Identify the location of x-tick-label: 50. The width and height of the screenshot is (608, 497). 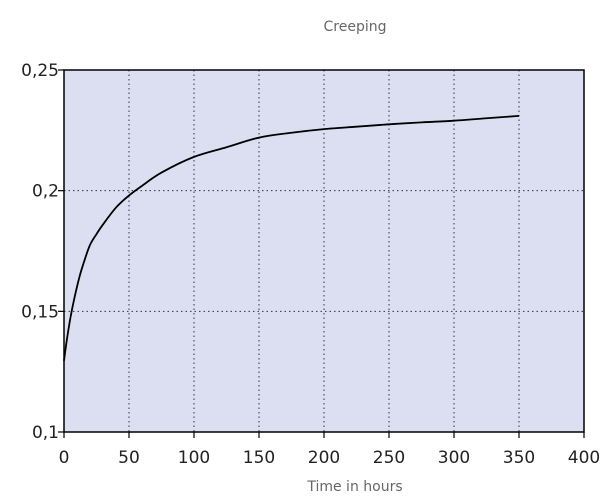
(129, 458).